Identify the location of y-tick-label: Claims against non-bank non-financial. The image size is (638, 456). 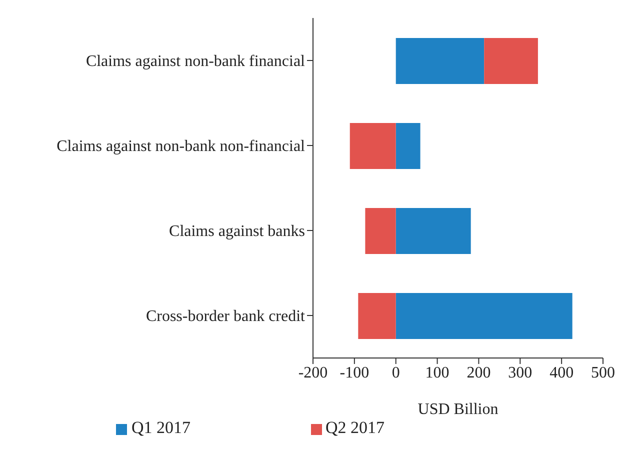
(181, 147).